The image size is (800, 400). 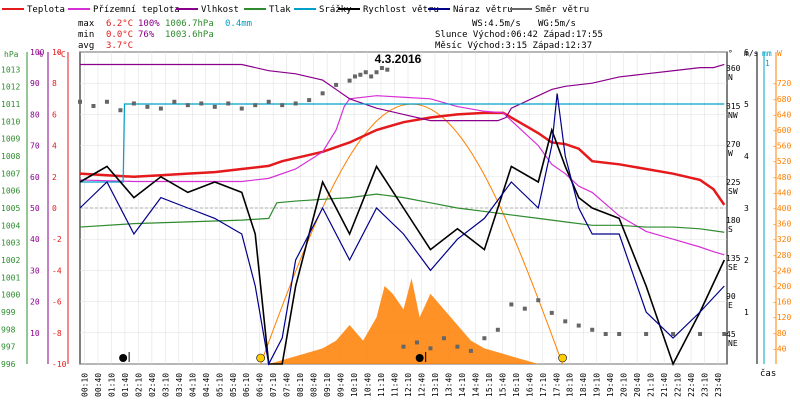 I want to click on x-tick-label: 11:40, so click(x=395, y=385).